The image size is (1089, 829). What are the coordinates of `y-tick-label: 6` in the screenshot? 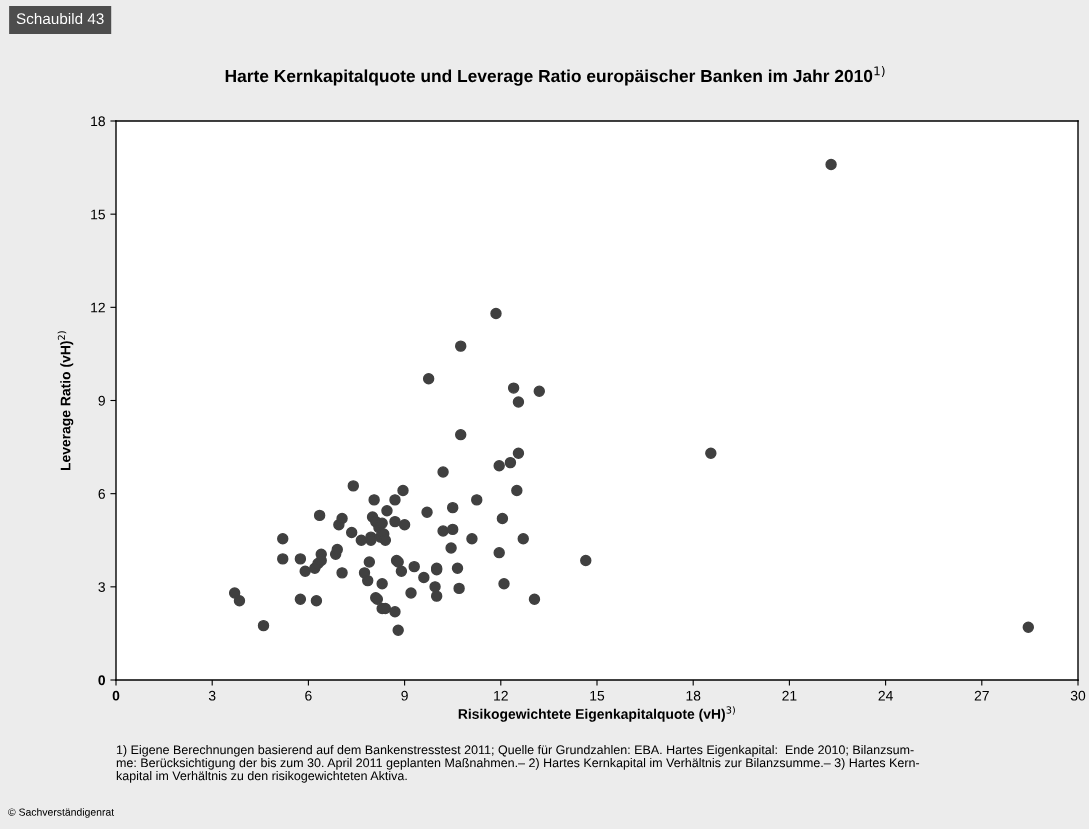 It's located at (101, 494).